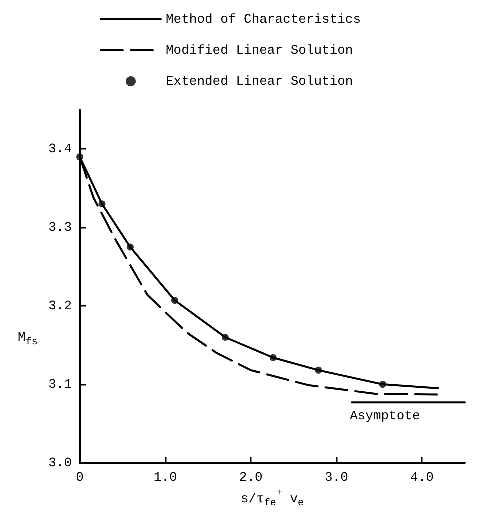 This screenshot has width=487, height=523. What do you see at coordinates (336, 477) in the screenshot?
I see `x-tick-label: 3.0` at bounding box center [336, 477].